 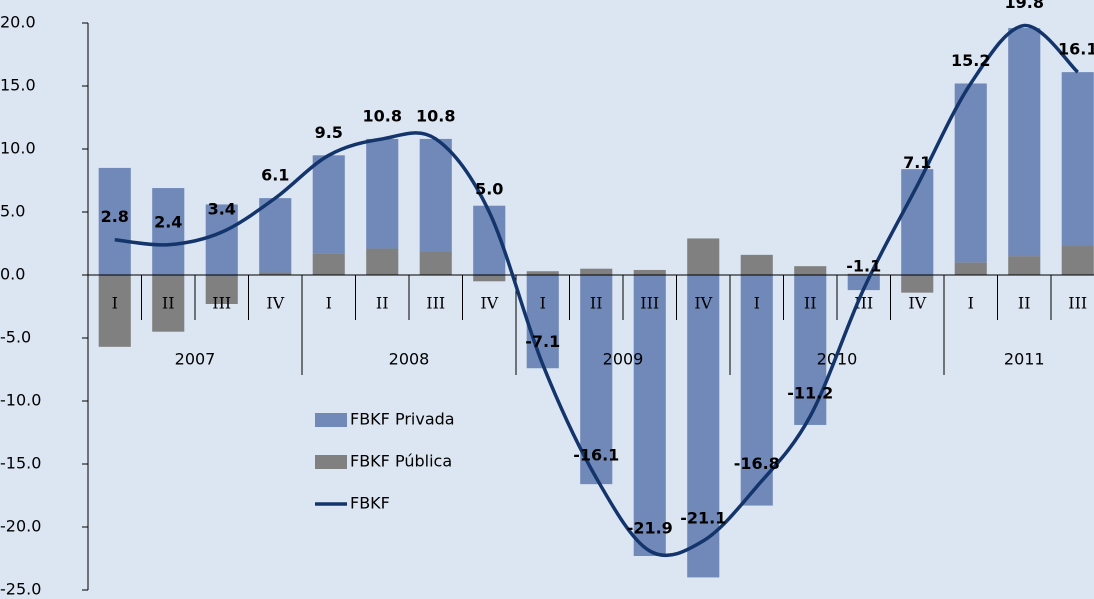 What do you see at coordinates (810, 393) in the screenshot?
I see `data-label: -11.2` at bounding box center [810, 393].